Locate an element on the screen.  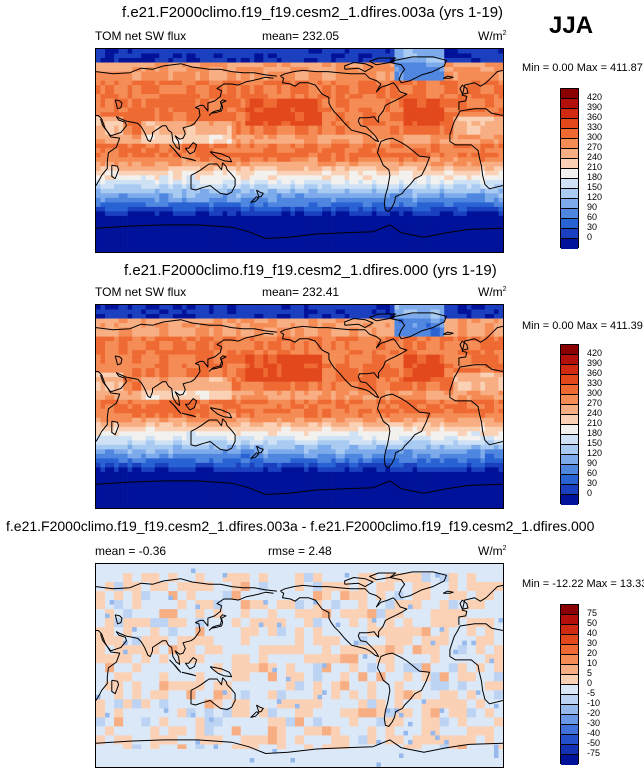
colorbar-tick-label: 420 is located at coordinates (595, 353).